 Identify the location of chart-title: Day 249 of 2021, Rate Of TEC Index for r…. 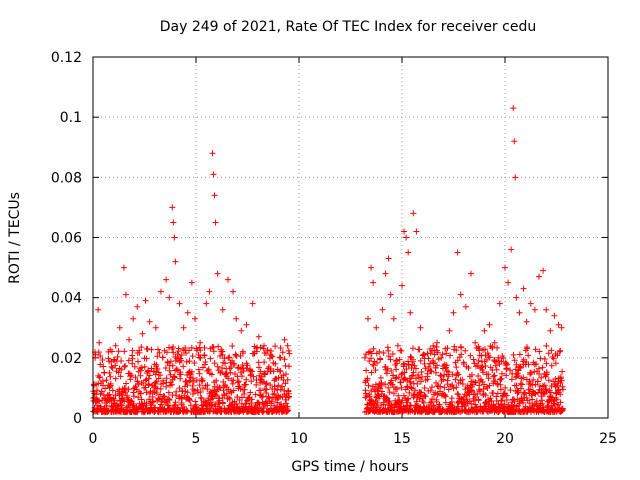
(348, 27).